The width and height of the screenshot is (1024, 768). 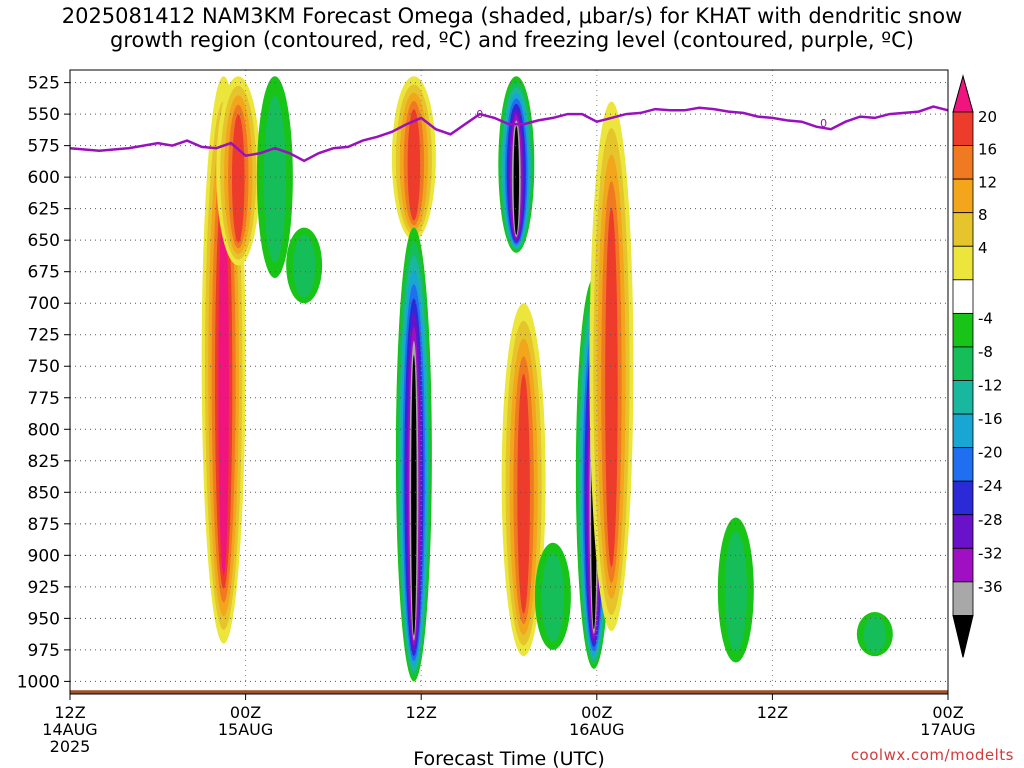 I want to click on y-tick-label-525: 525, so click(x=44, y=84).